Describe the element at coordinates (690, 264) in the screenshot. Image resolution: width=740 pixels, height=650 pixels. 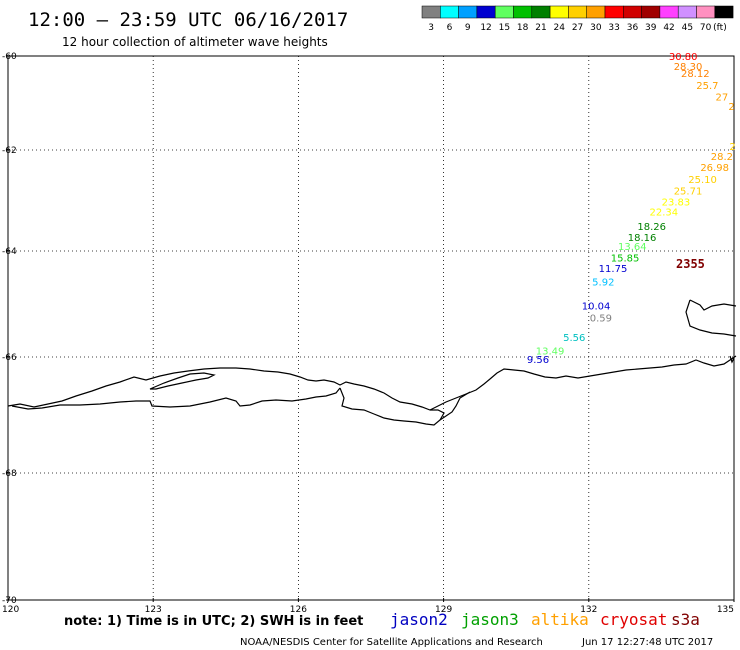
I see `track-time-label: 2355` at that location.